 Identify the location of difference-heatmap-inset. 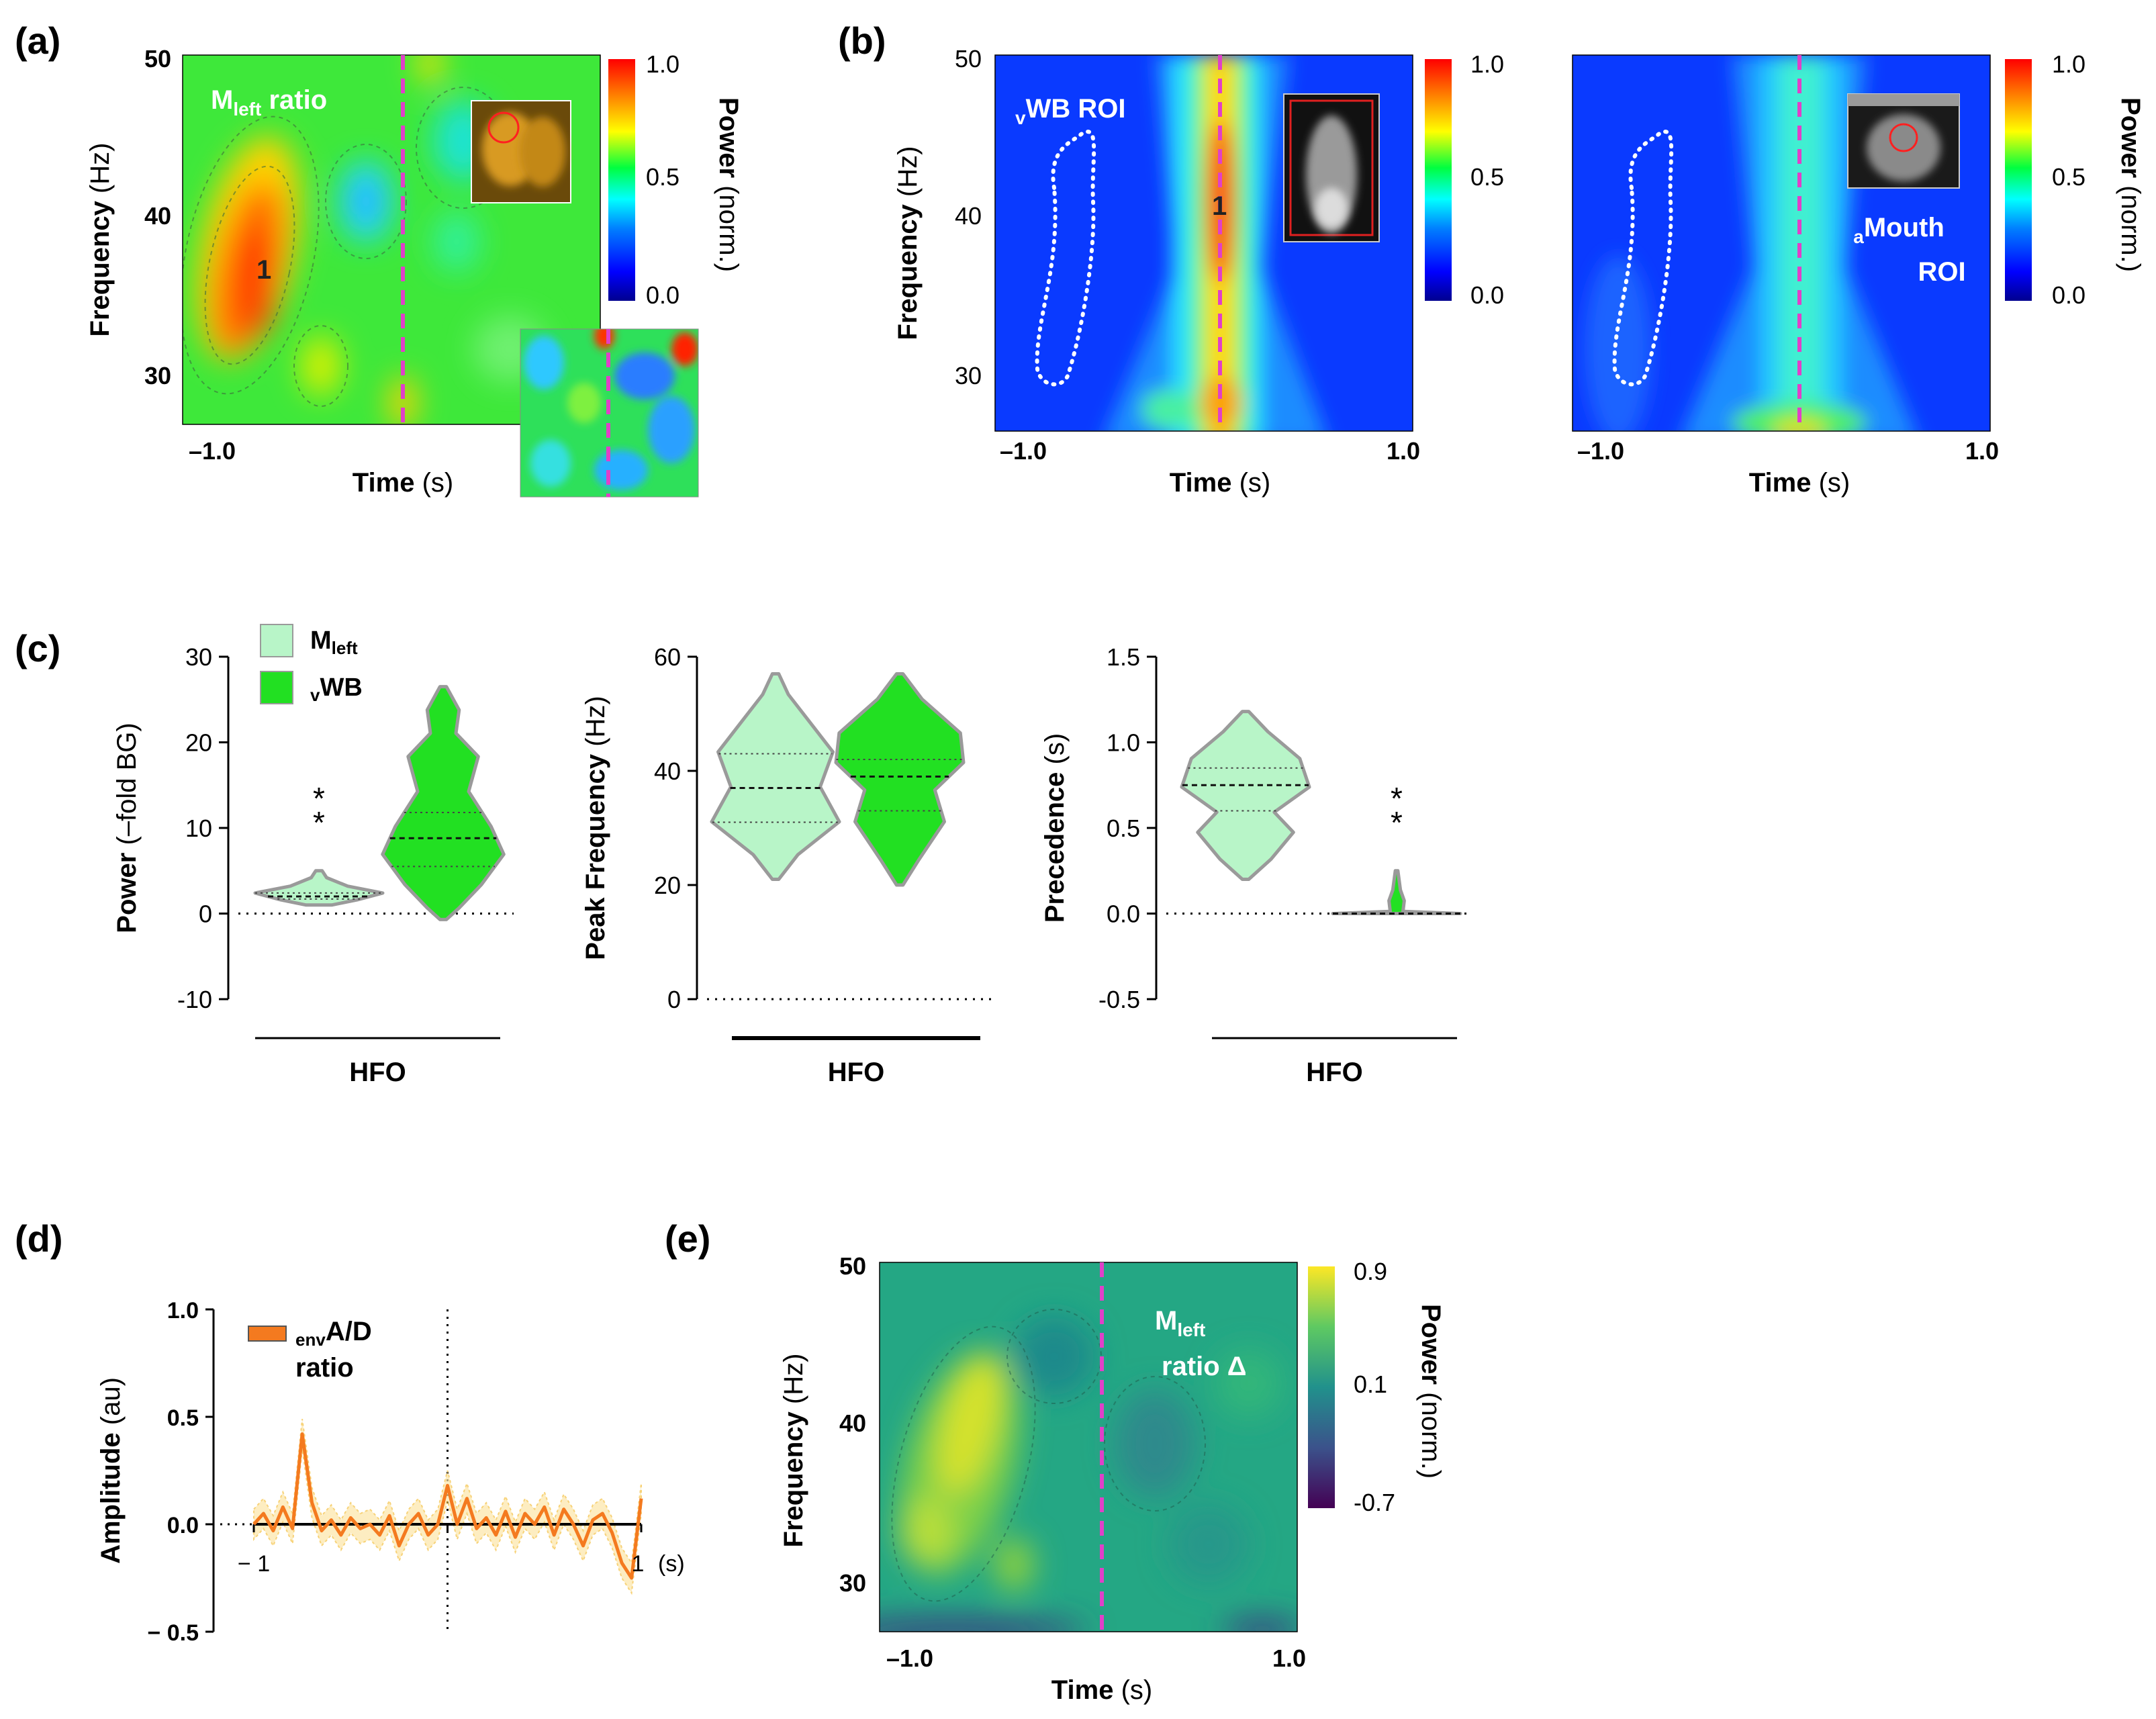
(609, 413).